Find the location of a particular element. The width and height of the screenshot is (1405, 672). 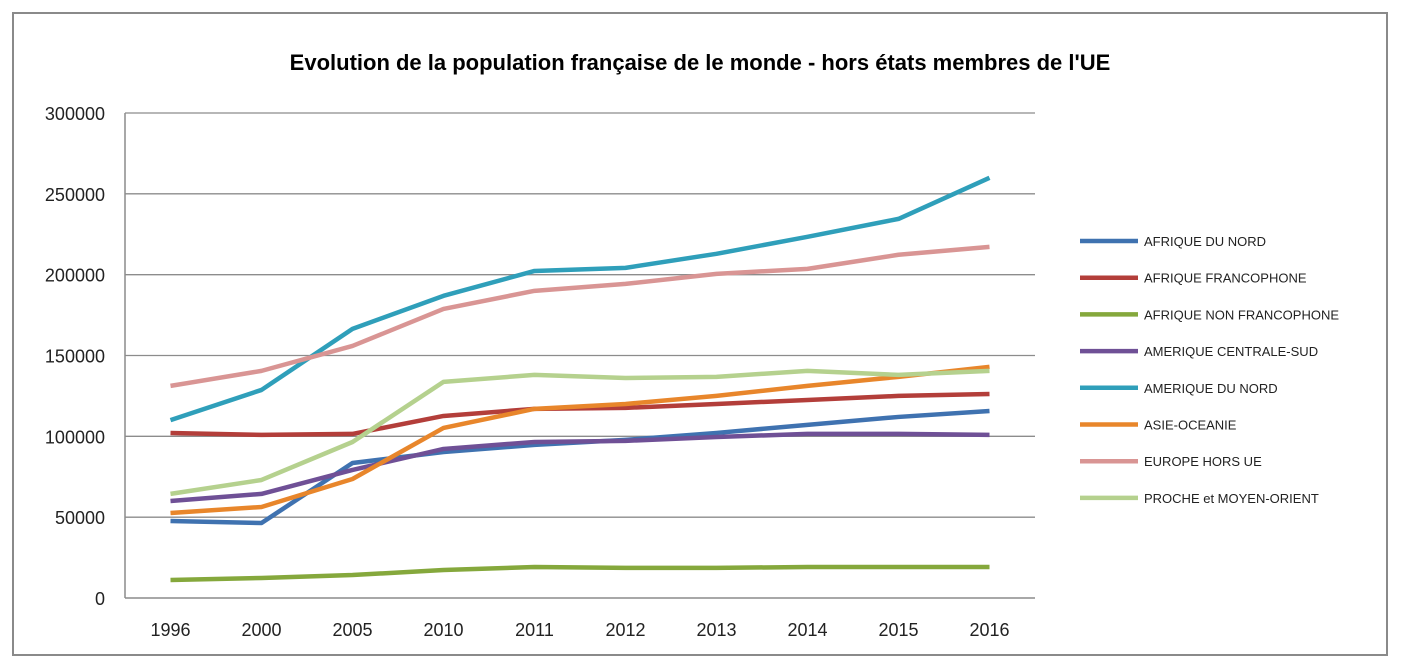

legend-label: AFRIQUE DU NORD is located at coordinates (1205, 241).